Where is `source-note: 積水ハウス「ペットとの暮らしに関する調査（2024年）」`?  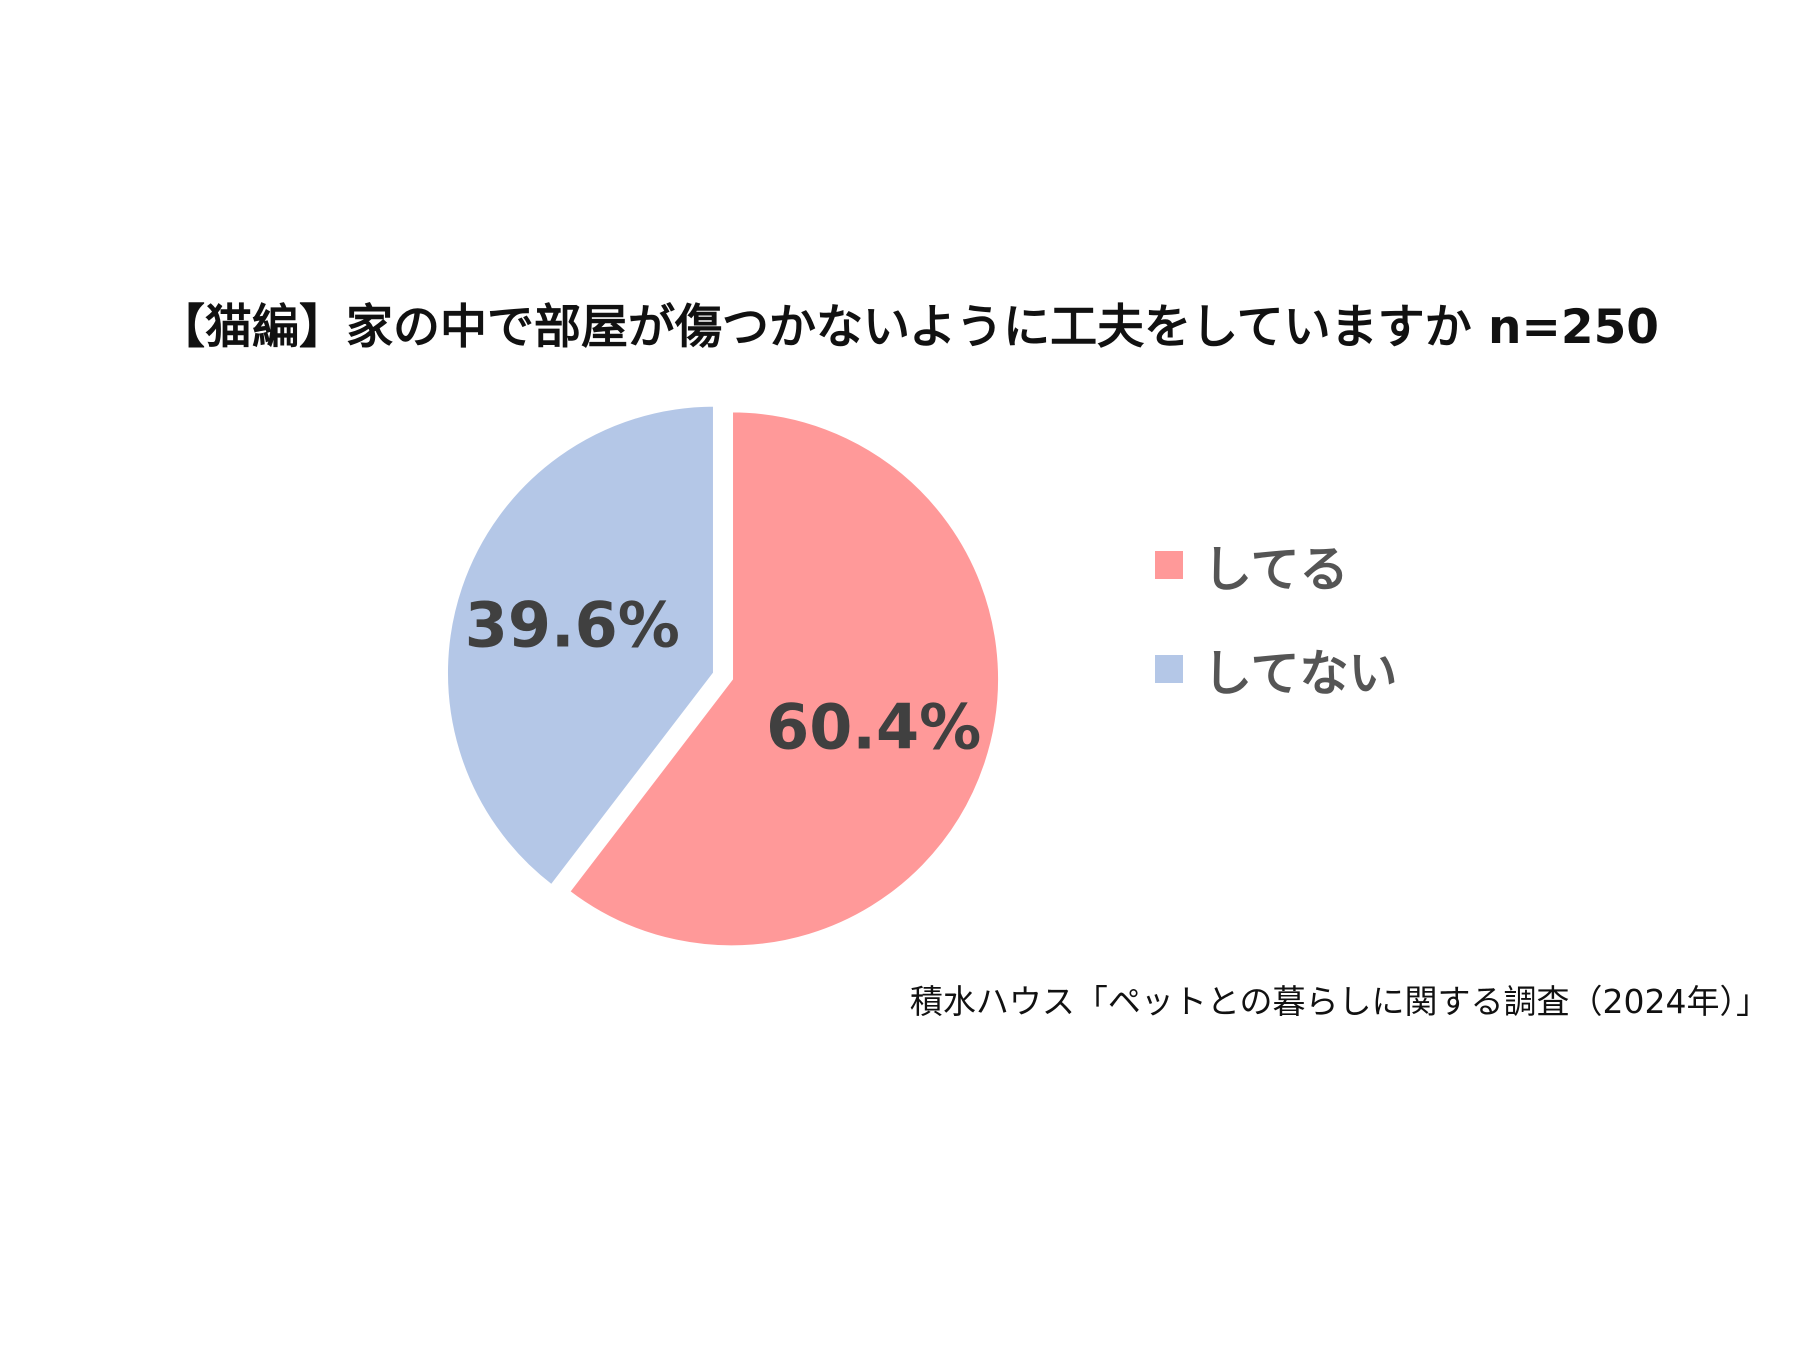 source-note: 積水ハウス「ペットとの暮らしに関する調査（2024年）」 is located at coordinates (1339, 1001).